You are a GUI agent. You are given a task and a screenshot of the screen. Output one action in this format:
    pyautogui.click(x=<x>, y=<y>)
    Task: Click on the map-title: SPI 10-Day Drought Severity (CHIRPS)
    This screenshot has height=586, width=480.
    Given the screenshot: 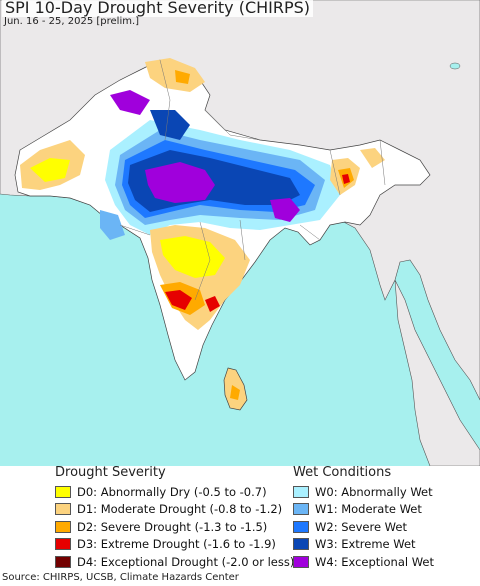 What is the action you would take?
    pyautogui.click(x=158, y=8)
    